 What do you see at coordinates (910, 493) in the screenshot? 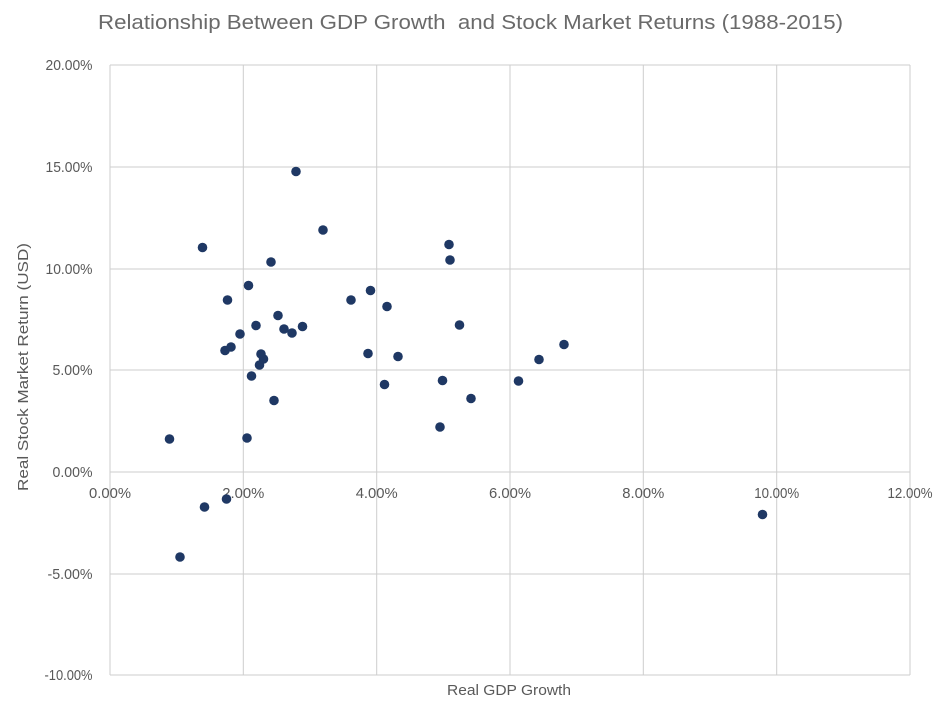
I see `svg-text: 12.00%` at bounding box center [910, 493].